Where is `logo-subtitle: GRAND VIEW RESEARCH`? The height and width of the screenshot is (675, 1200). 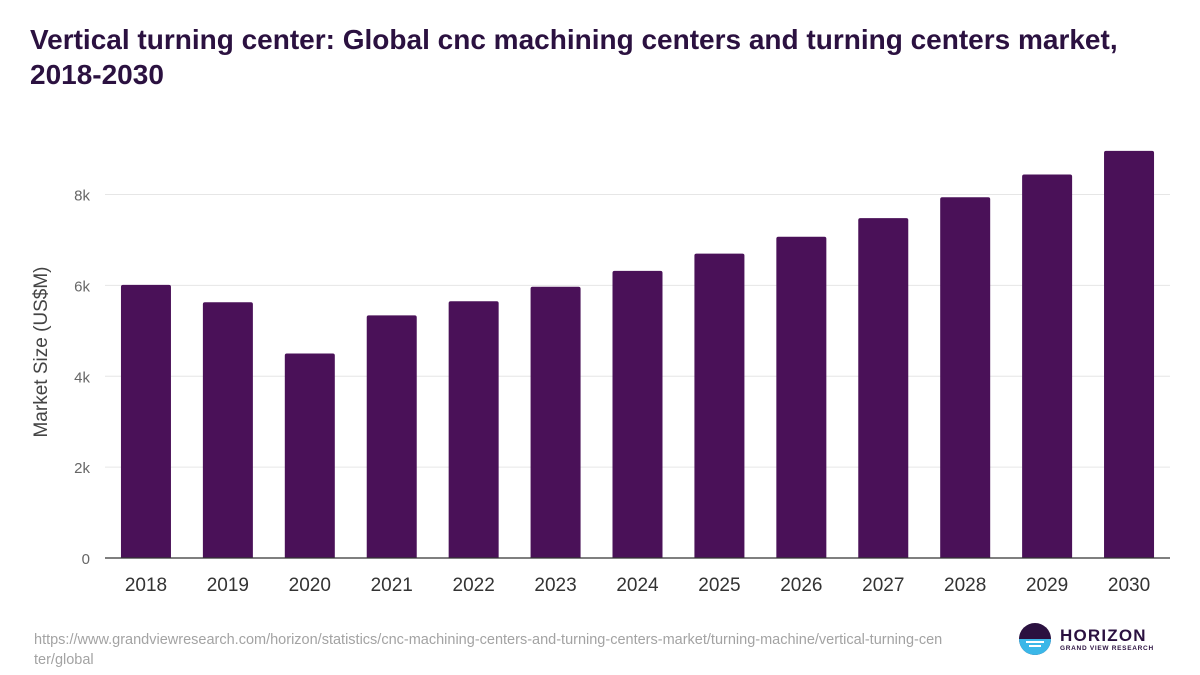 logo-subtitle: GRAND VIEW RESEARCH is located at coordinates (1107, 648).